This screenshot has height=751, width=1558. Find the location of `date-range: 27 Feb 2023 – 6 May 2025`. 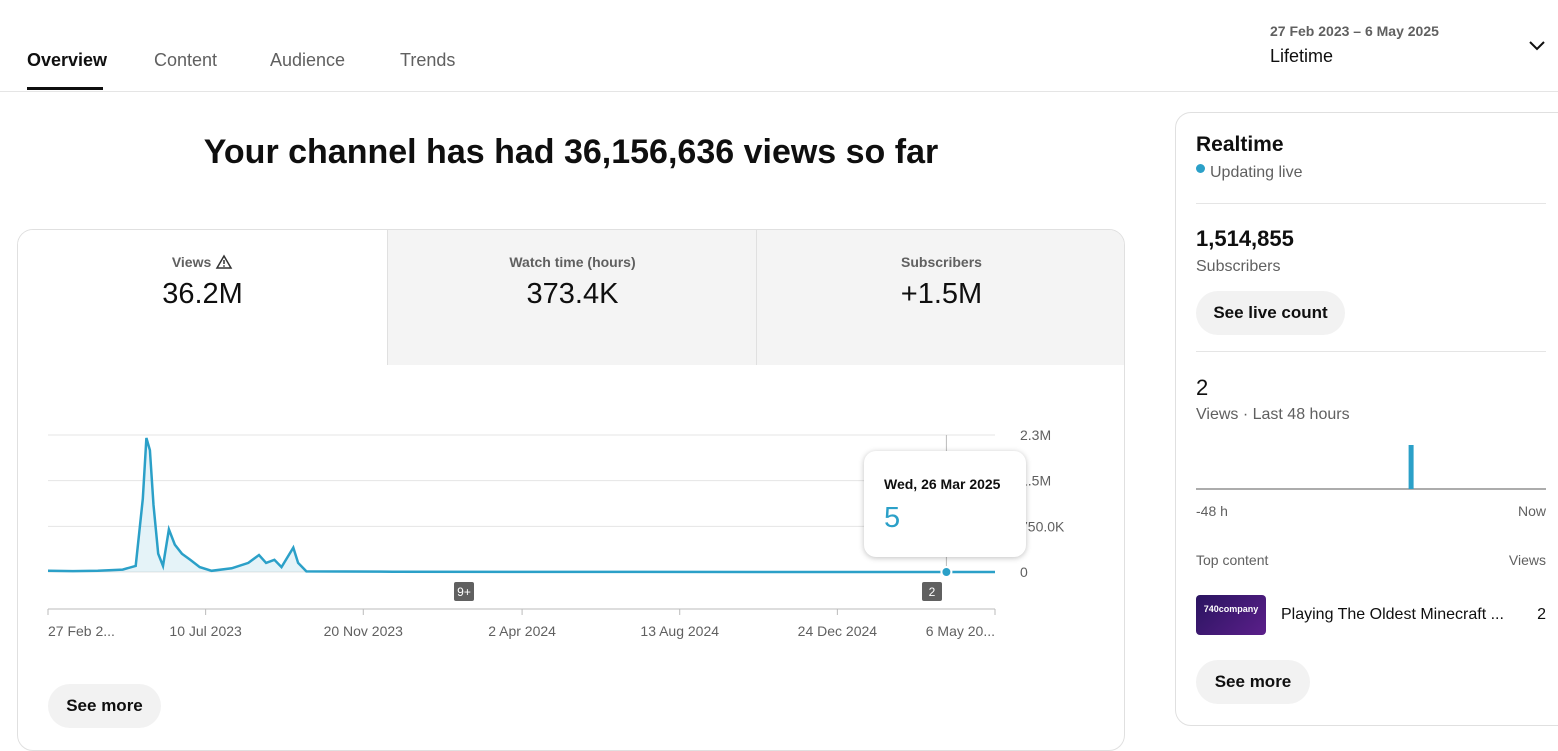

date-range: 27 Feb 2023 – 6 May 2025 is located at coordinates (1354, 31).